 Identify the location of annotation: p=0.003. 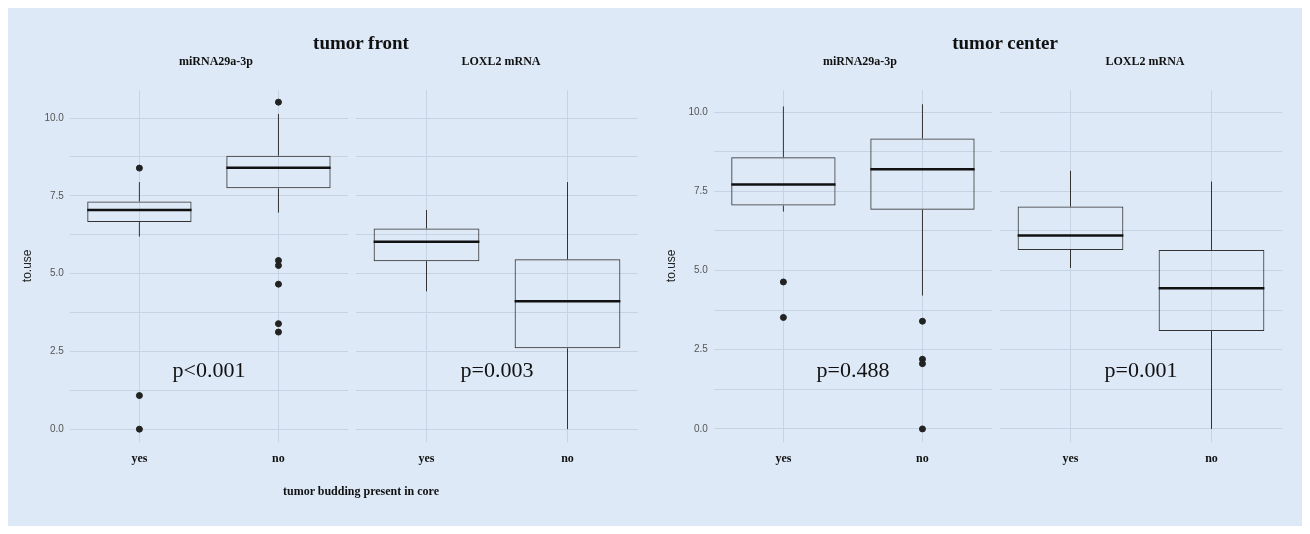
(497, 370).